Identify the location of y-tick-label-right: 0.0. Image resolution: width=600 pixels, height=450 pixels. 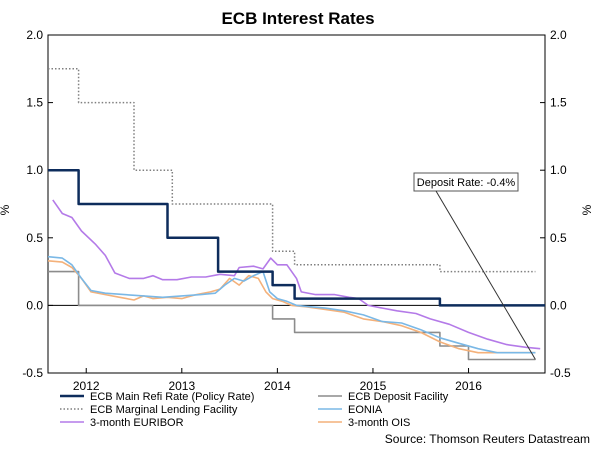
(558, 305).